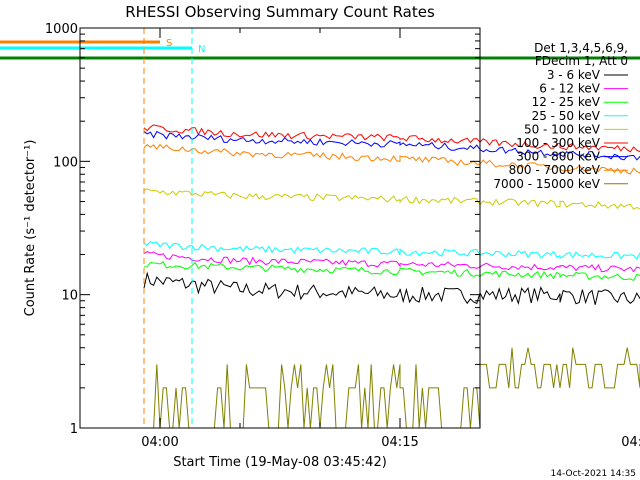 This screenshot has width=640, height=480. Describe the element at coordinates (574, 75) in the screenshot. I see `legend-entry-label: 3 - 6 keV` at that location.